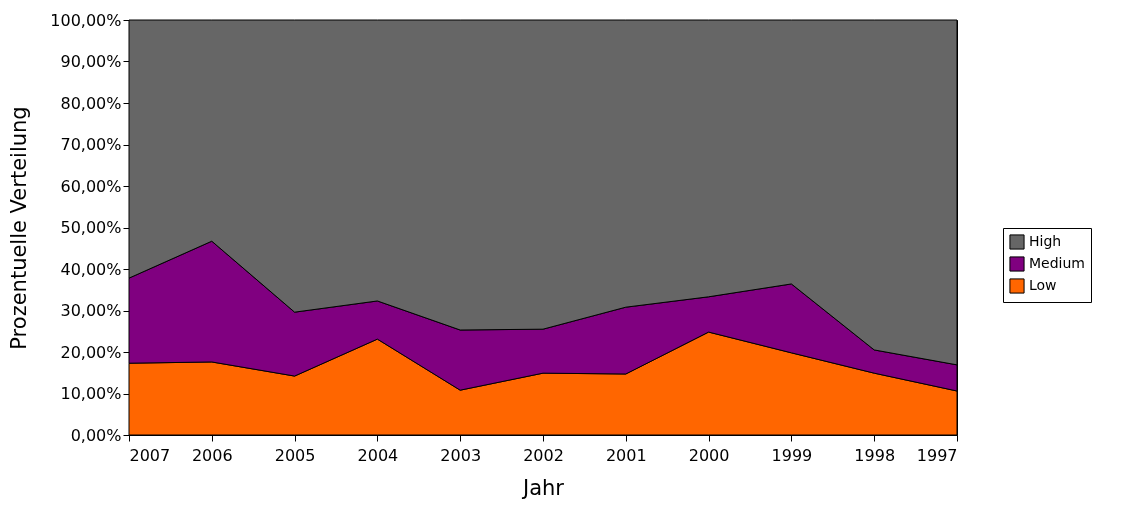  I want to click on y-tick-label: 90,00%, so click(91, 61).